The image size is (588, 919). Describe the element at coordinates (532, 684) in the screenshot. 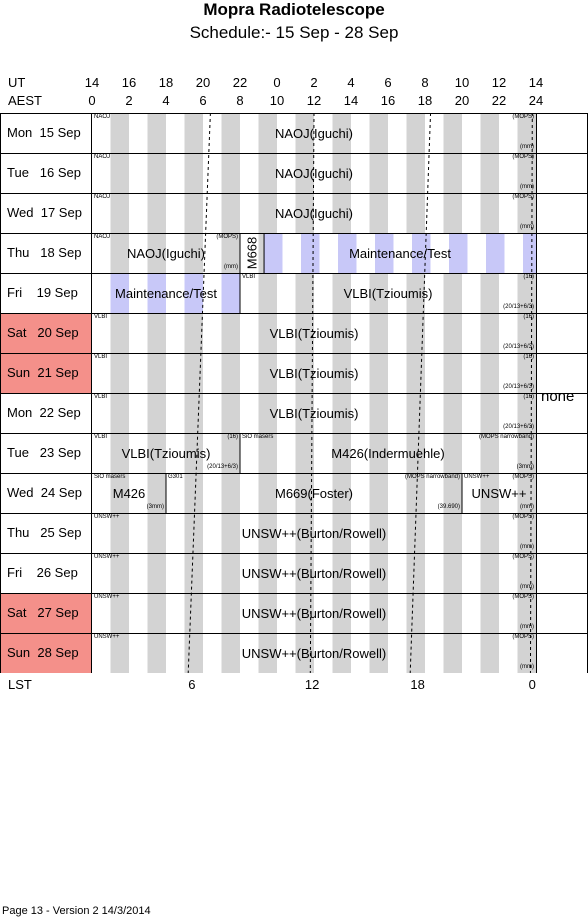

I see `lst-tick-label: 0` at that location.